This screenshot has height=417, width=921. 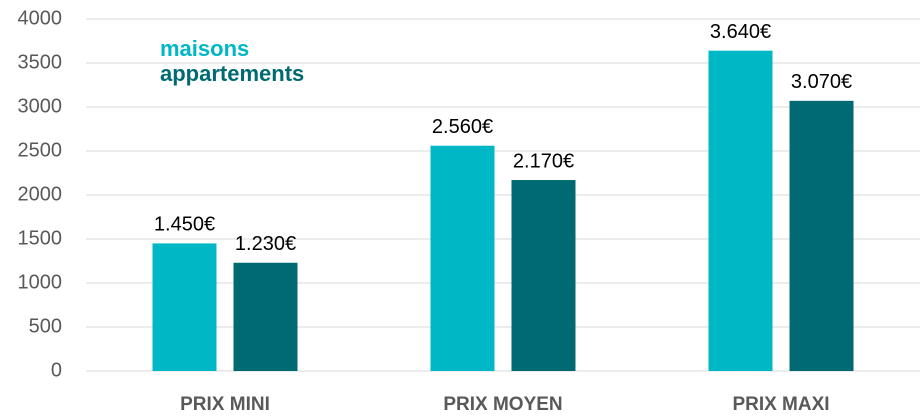 What do you see at coordinates (821, 82) in the screenshot?
I see `value-label: 3.070€` at bounding box center [821, 82].